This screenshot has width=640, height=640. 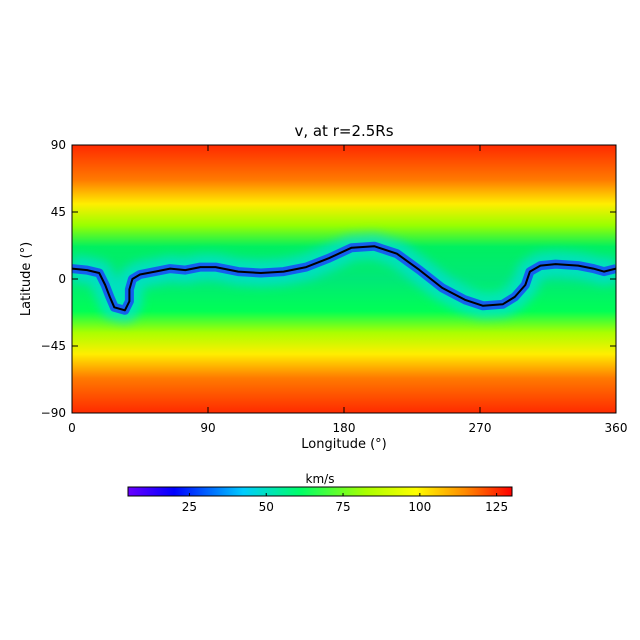 What do you see at coordinates (320, 479) in the screenshot?
I see `colorbar-label: km/s` at bounding box center [320, 479].